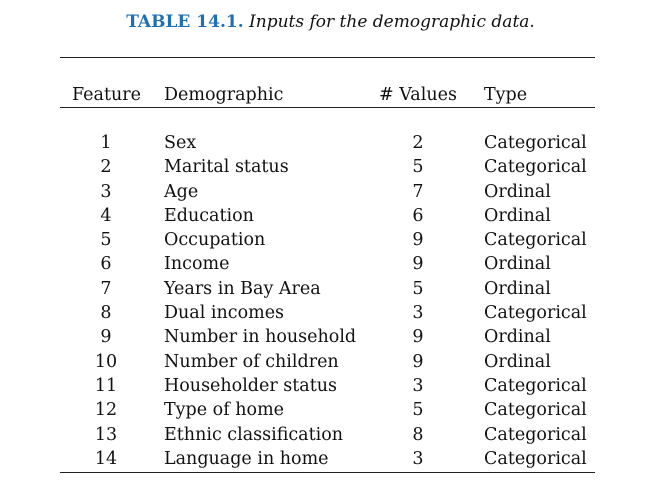 This screenshot has height=488, width=661. I want to click on cell-demographic: Marital status, so click(226, 167).